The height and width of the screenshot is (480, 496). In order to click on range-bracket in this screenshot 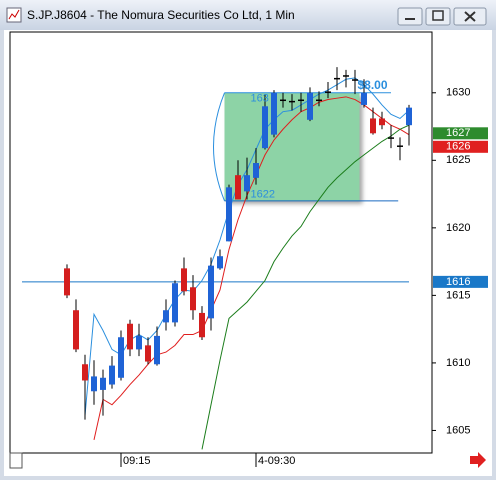, I will do `click(219, 147)`.